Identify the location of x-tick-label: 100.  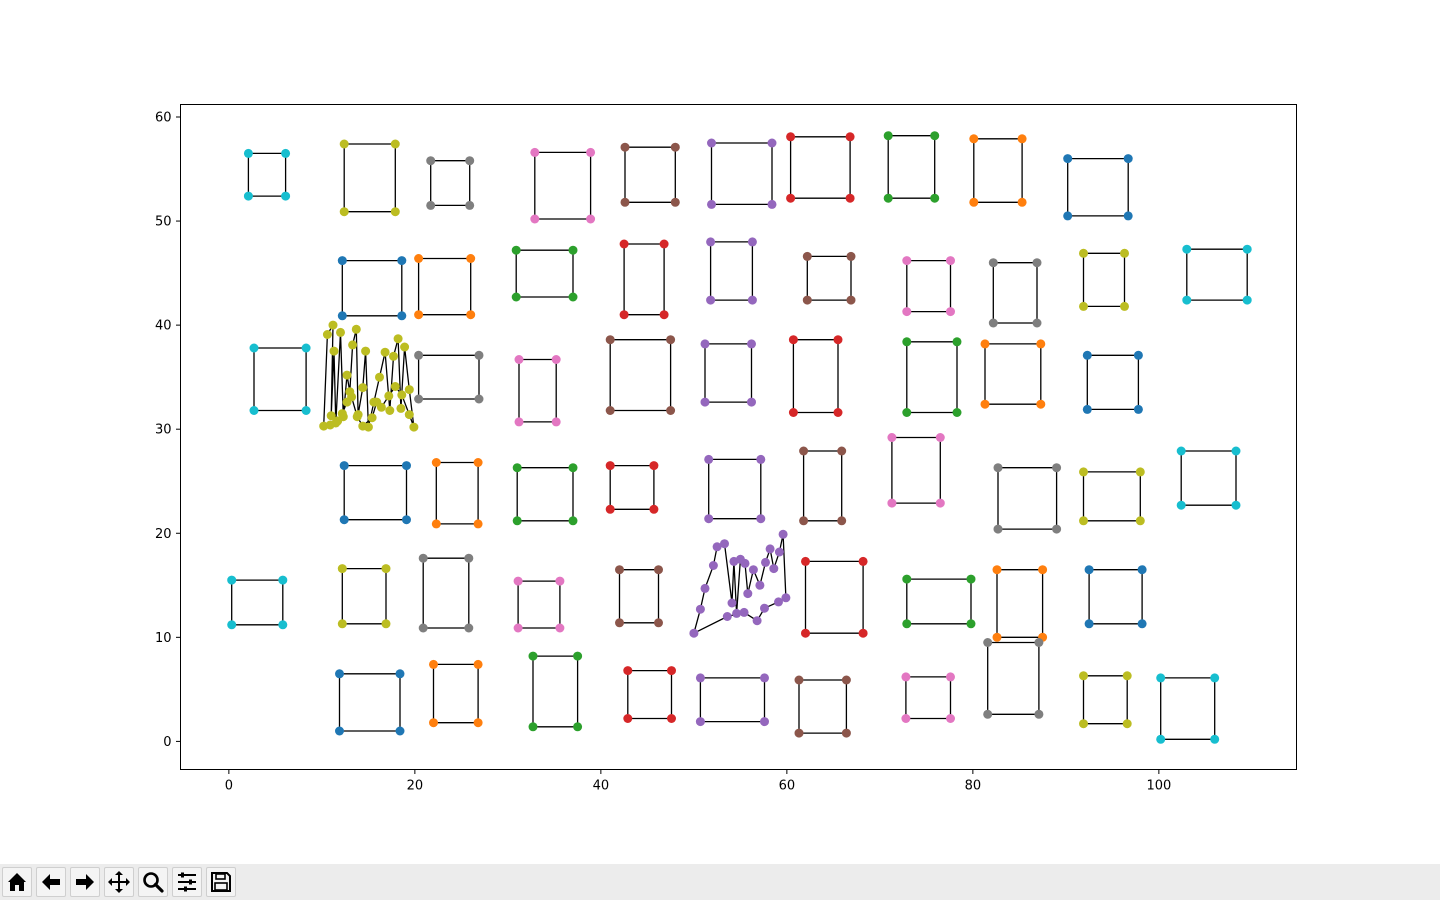
(1158, 786).